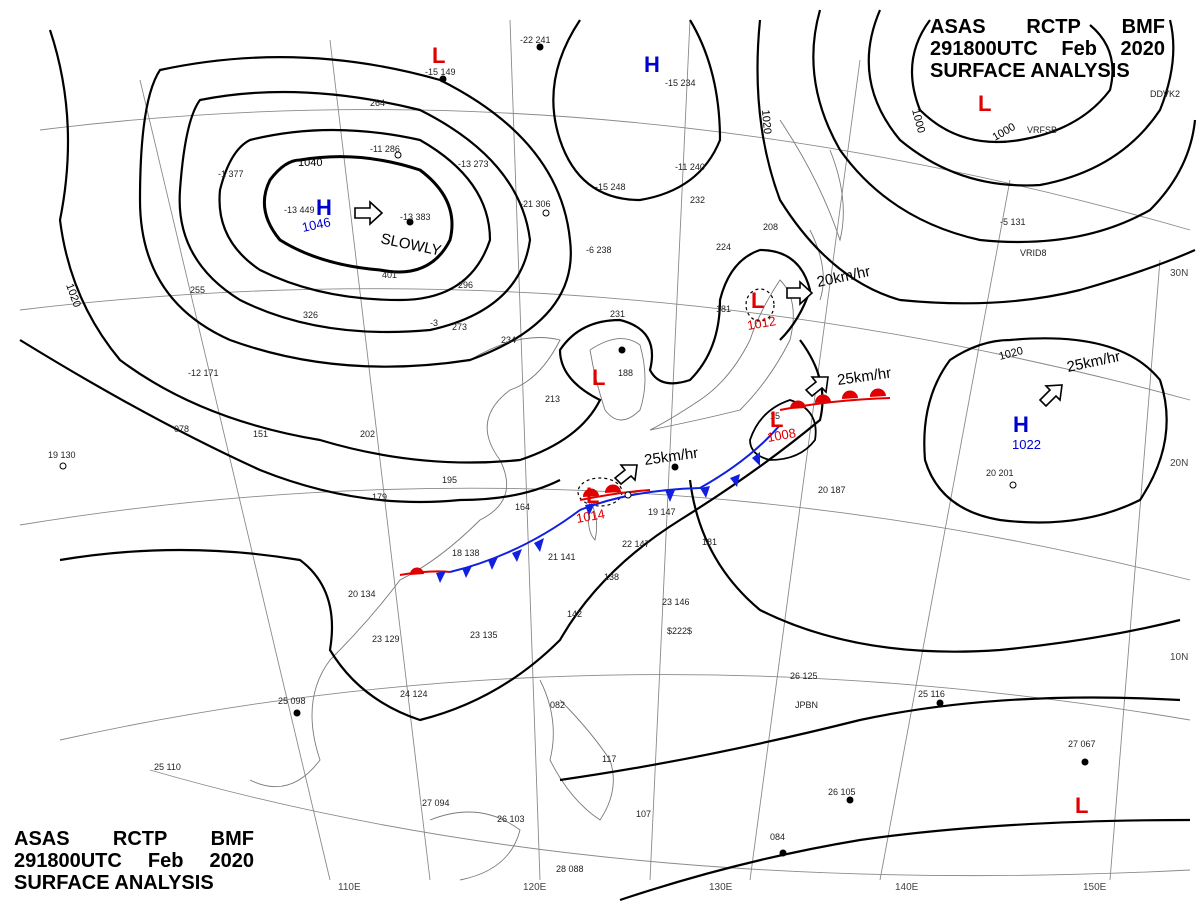 The height and width of the screenshot is (920, 1200). What do you see at coordinates (766, 121) in the screenshot?
I see `isobar-label: 1020` at bounding box center [766, 121].